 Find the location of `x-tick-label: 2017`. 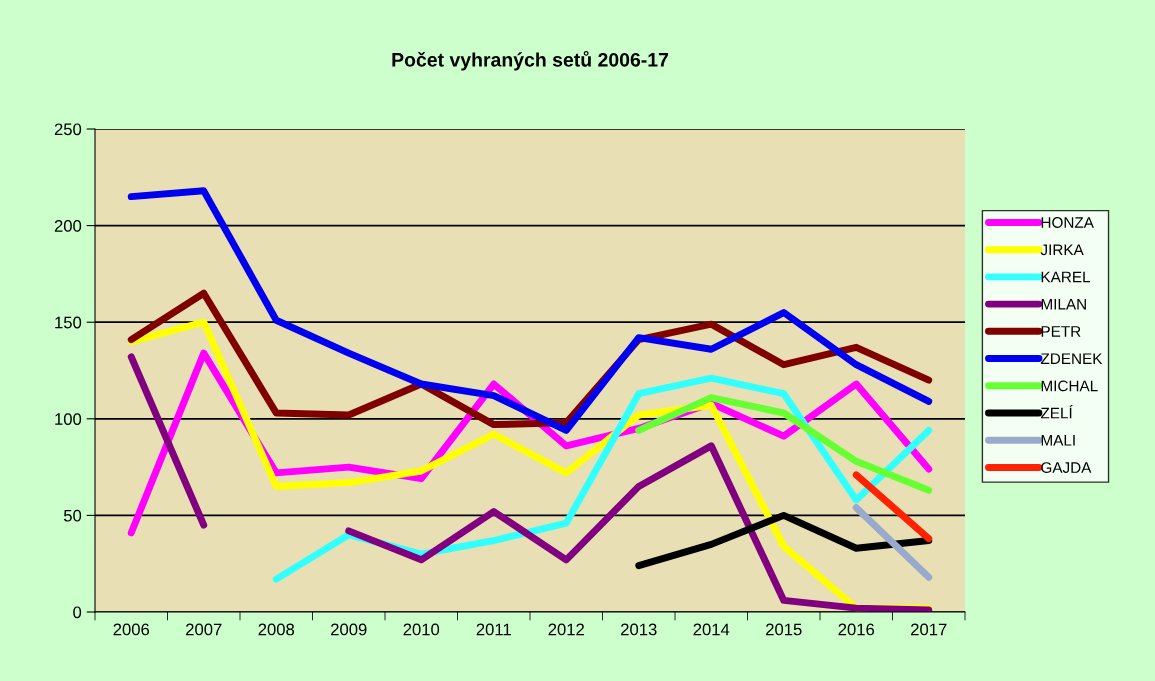

x-tick-label: 2017 is located at coordinates (929, 629).